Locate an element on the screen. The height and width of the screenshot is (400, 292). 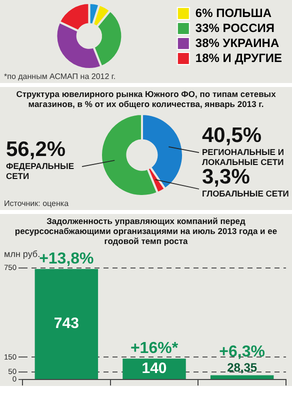
slice-label: ФЕДЕРАЛЬНЫЕ СЕТИ is located at coordinates (40, 171).